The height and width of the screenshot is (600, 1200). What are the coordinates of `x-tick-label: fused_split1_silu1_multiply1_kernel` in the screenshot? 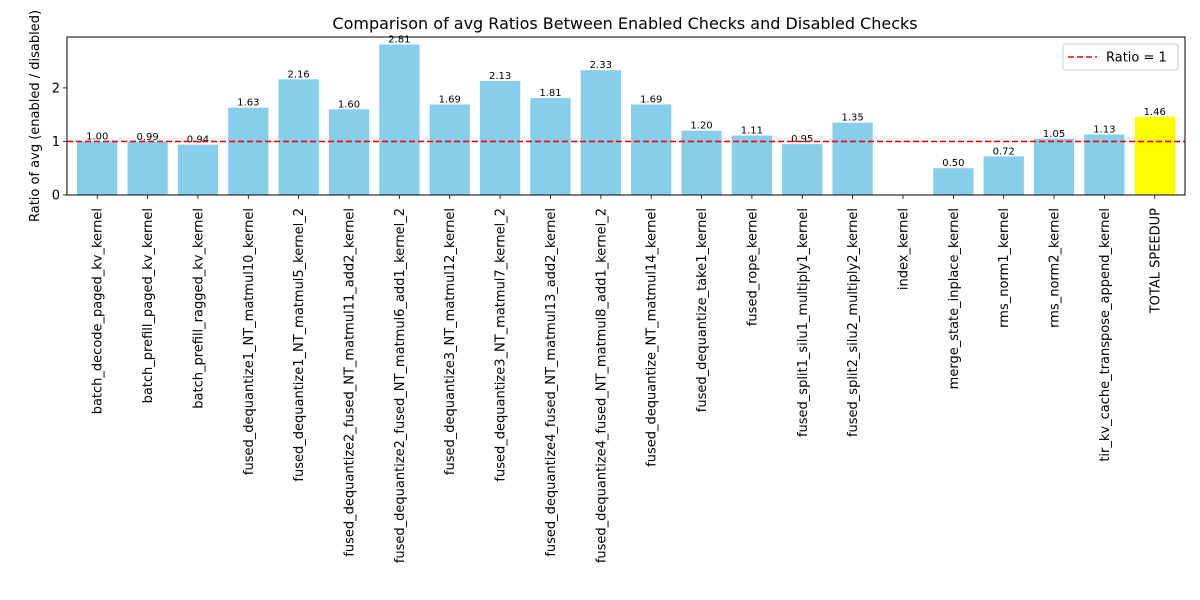 It's located at (803, 322).